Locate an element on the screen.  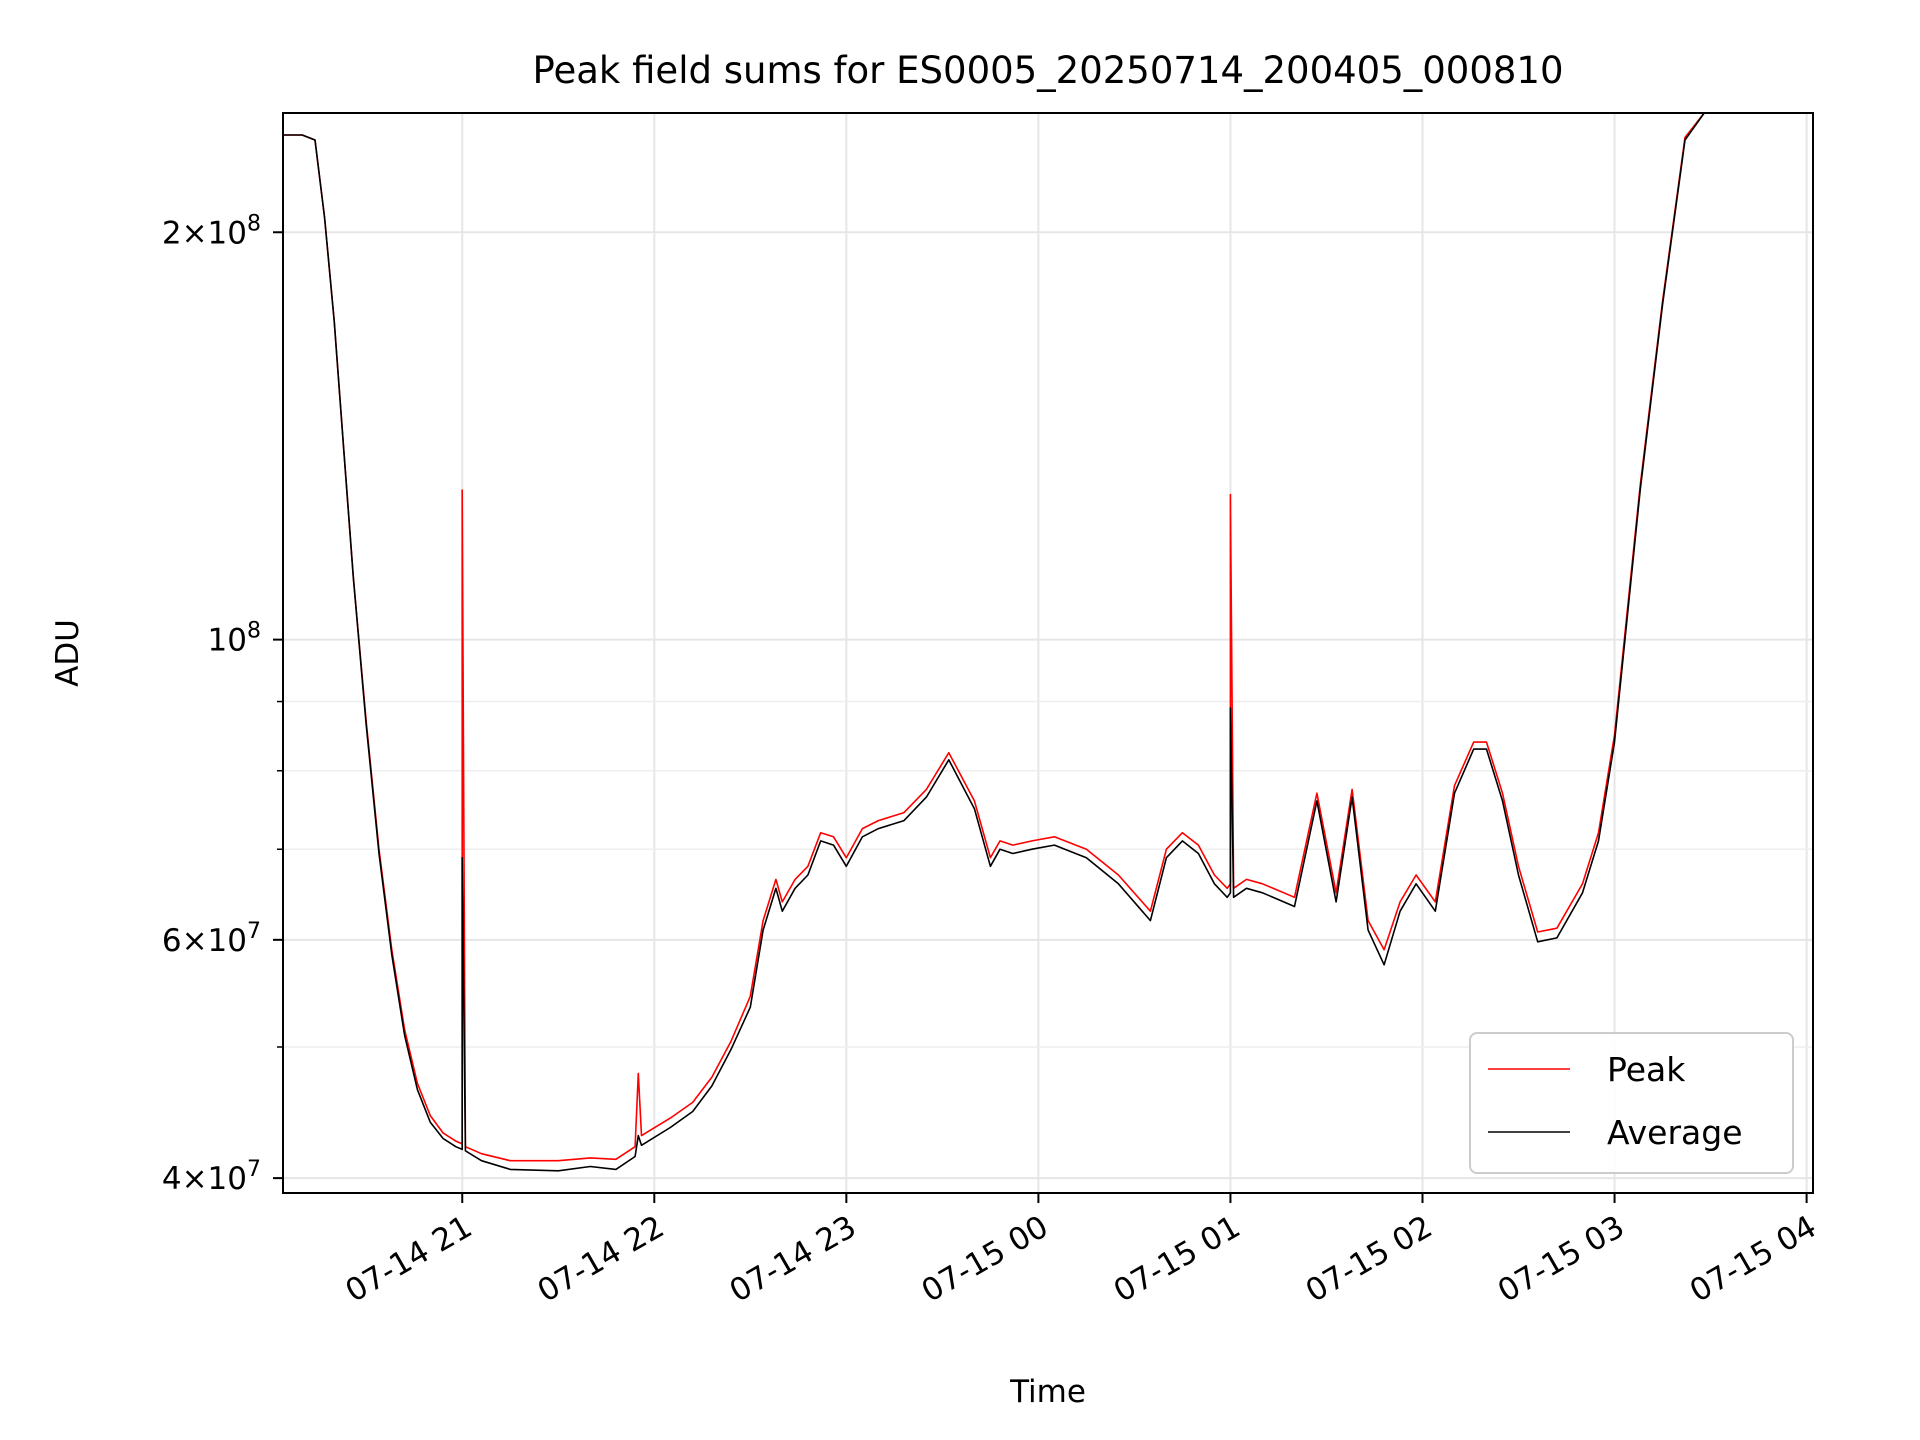
y-tick-label: 6×107 is located at coordinates (211, 939).